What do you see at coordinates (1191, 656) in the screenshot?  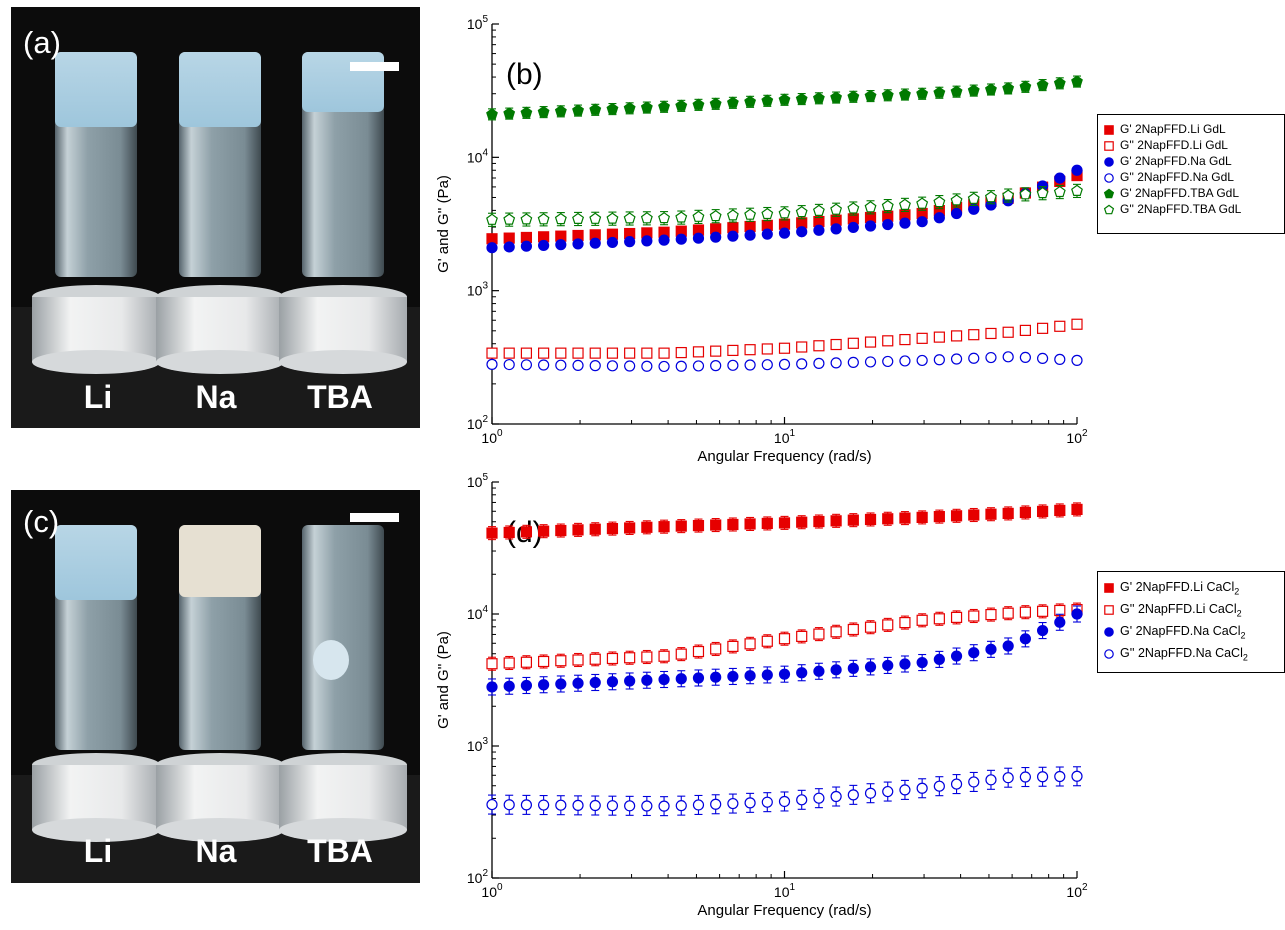 I see `legend-entry: G'' 2NapFFD.Na CaCl2` at bounding box center [1191, 656].